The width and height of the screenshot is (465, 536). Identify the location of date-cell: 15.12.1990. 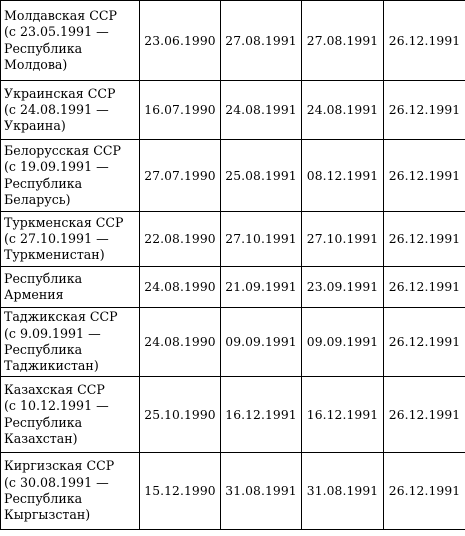
(180, 491).